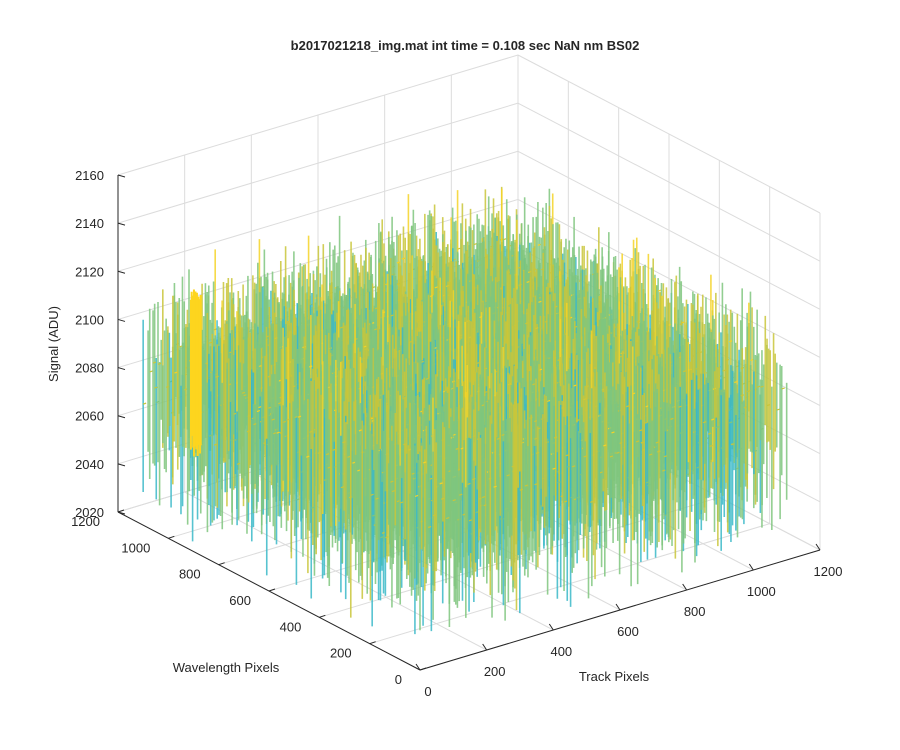 The width and height of the screenshot is (900, 750). What do you see at coordinates (190, 574) in the screenshot?
I see `y-tick-label: 800` at bounding box center [190, 574].